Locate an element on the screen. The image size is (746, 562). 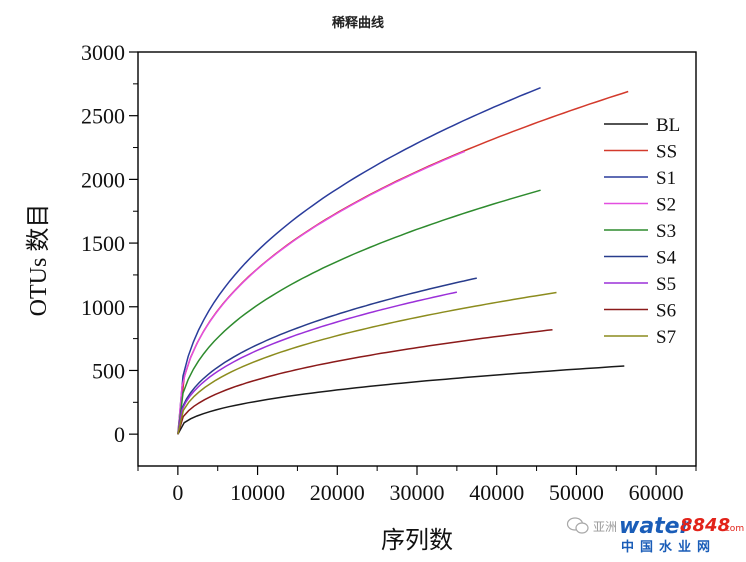
series-line-s7 is located at coordinates (367, 363).